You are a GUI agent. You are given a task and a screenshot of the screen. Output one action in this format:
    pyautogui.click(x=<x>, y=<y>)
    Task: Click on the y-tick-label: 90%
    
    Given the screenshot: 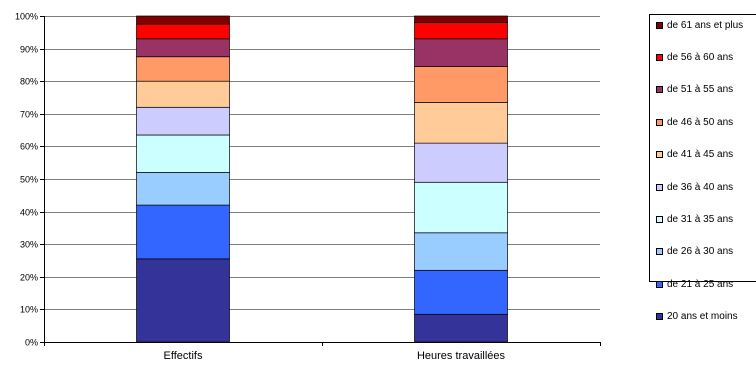 What is the action you would take?
    pyautogui.click(x=29, y=50)
    